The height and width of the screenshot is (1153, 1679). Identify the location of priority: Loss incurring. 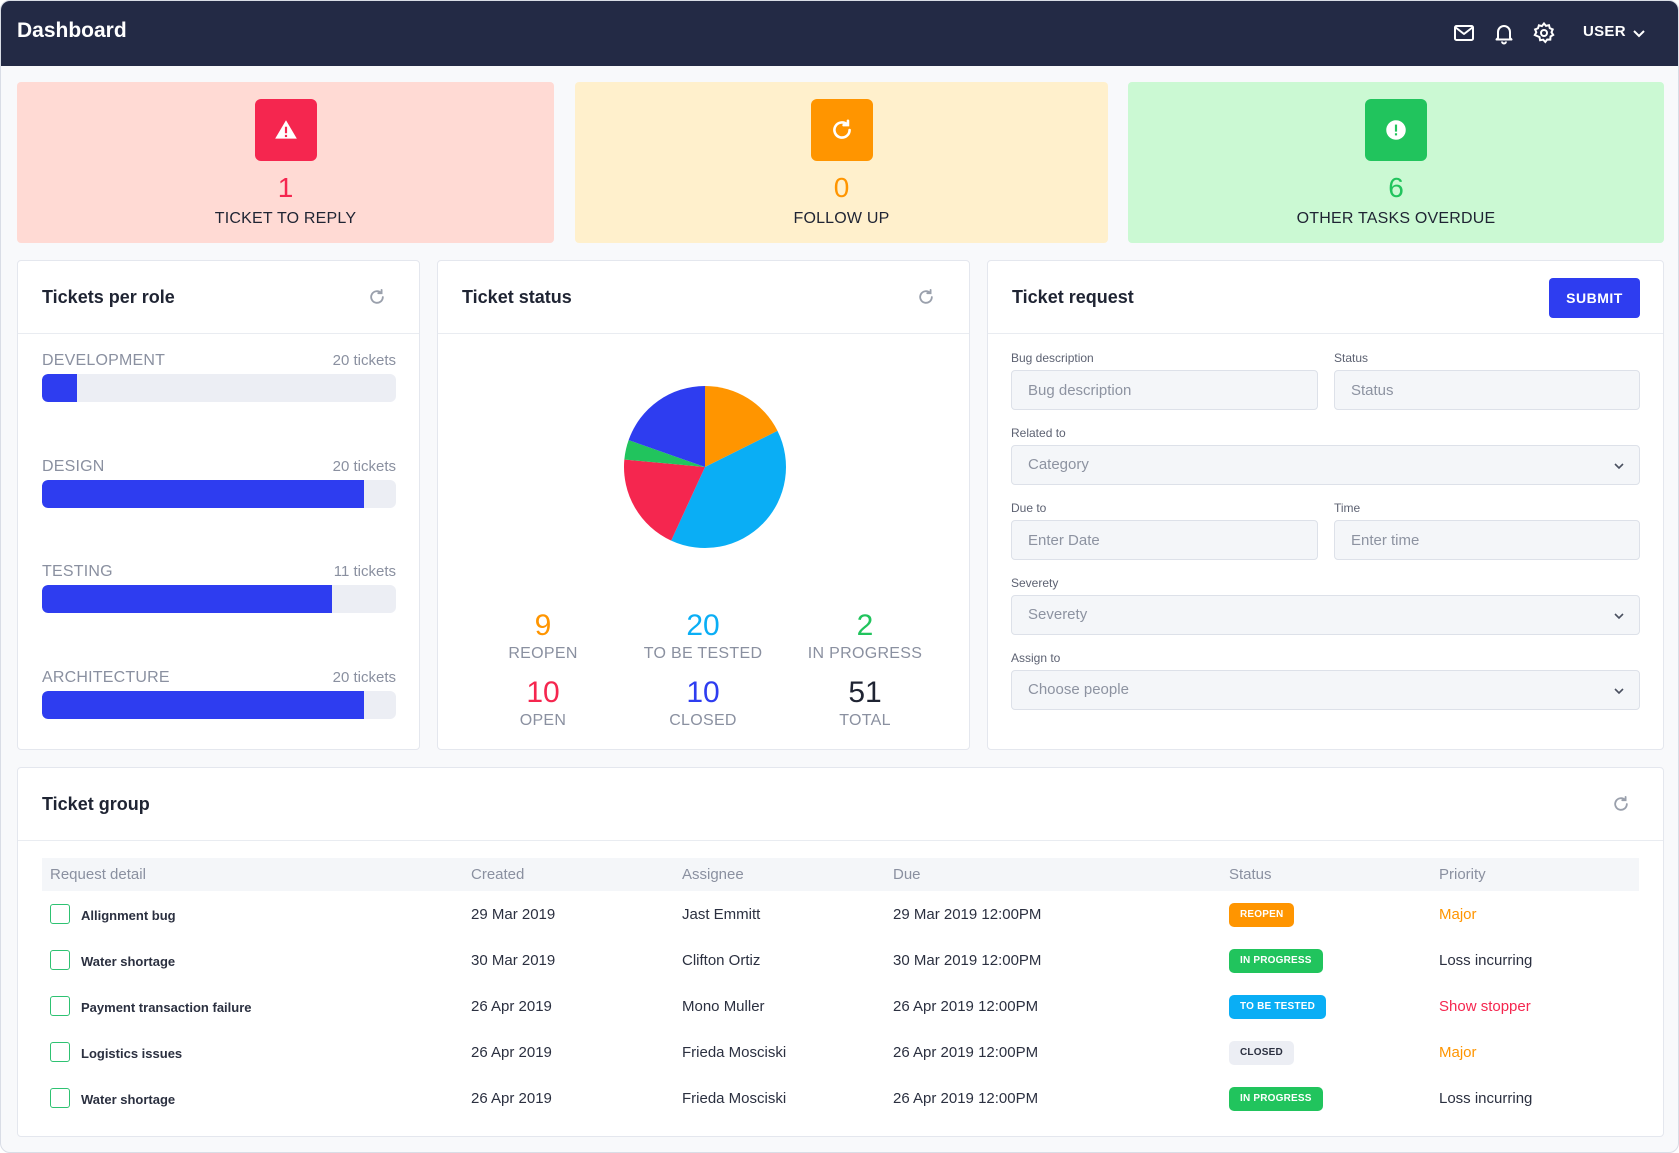
(1486, 960).